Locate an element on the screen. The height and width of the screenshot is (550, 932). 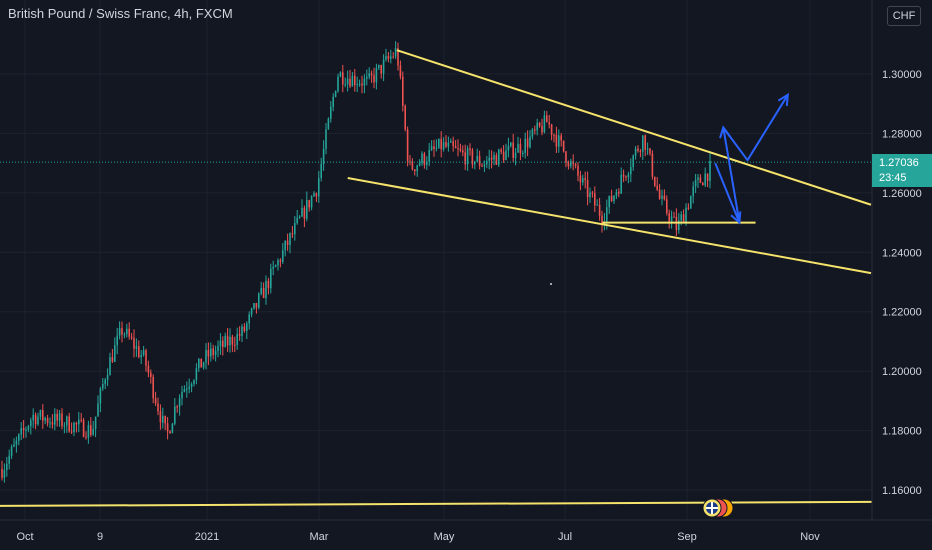
chart-title: British Pound / Swiss Franc, 4h, FXCM is located at coordinates (120, 13).